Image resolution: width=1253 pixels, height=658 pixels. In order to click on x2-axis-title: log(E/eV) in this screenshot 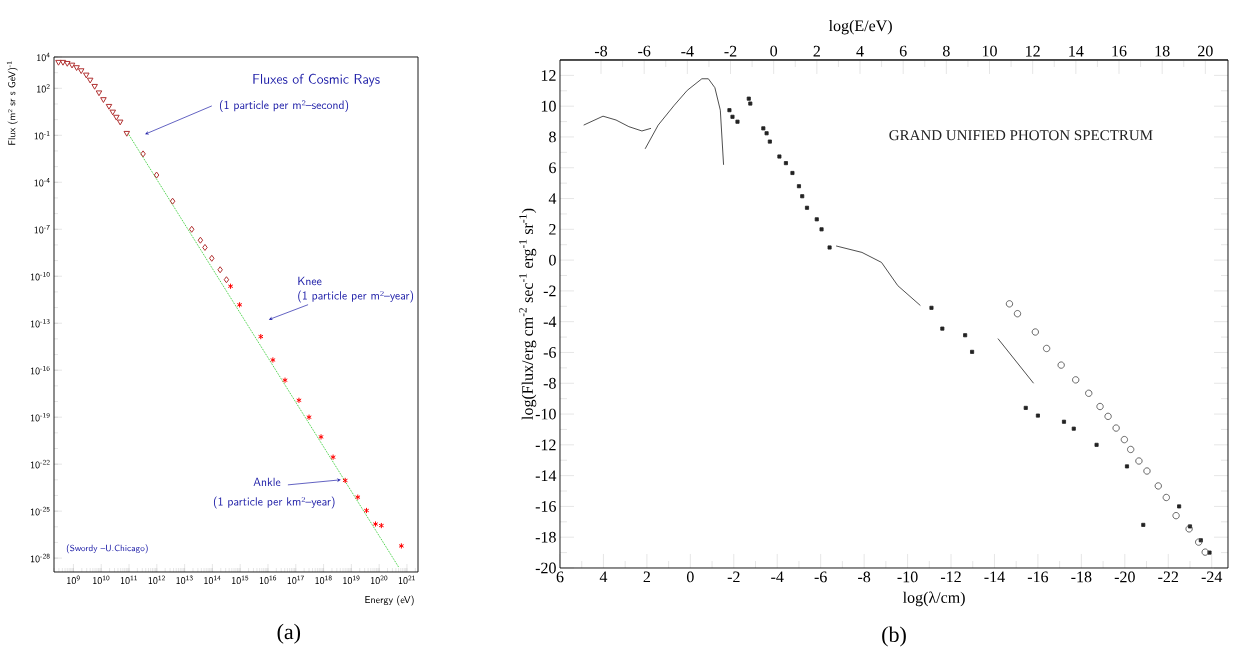, I will do `click(860, 27)`.